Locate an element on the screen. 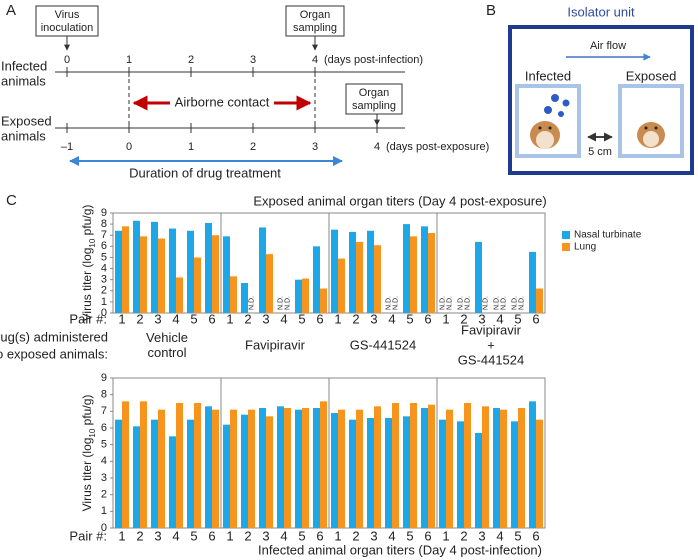 The image size is (698, 560). y-axis-label: Virus titer (log10 pfu/g) is located at coordinates (88, 263).